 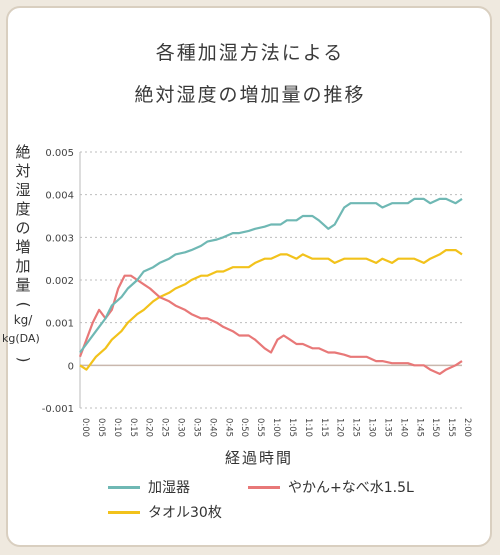 What do you see at coordinates (212, 427) in the screenshot?
I see `x-tick-label: 0:40` at bounding box center [212, 427].